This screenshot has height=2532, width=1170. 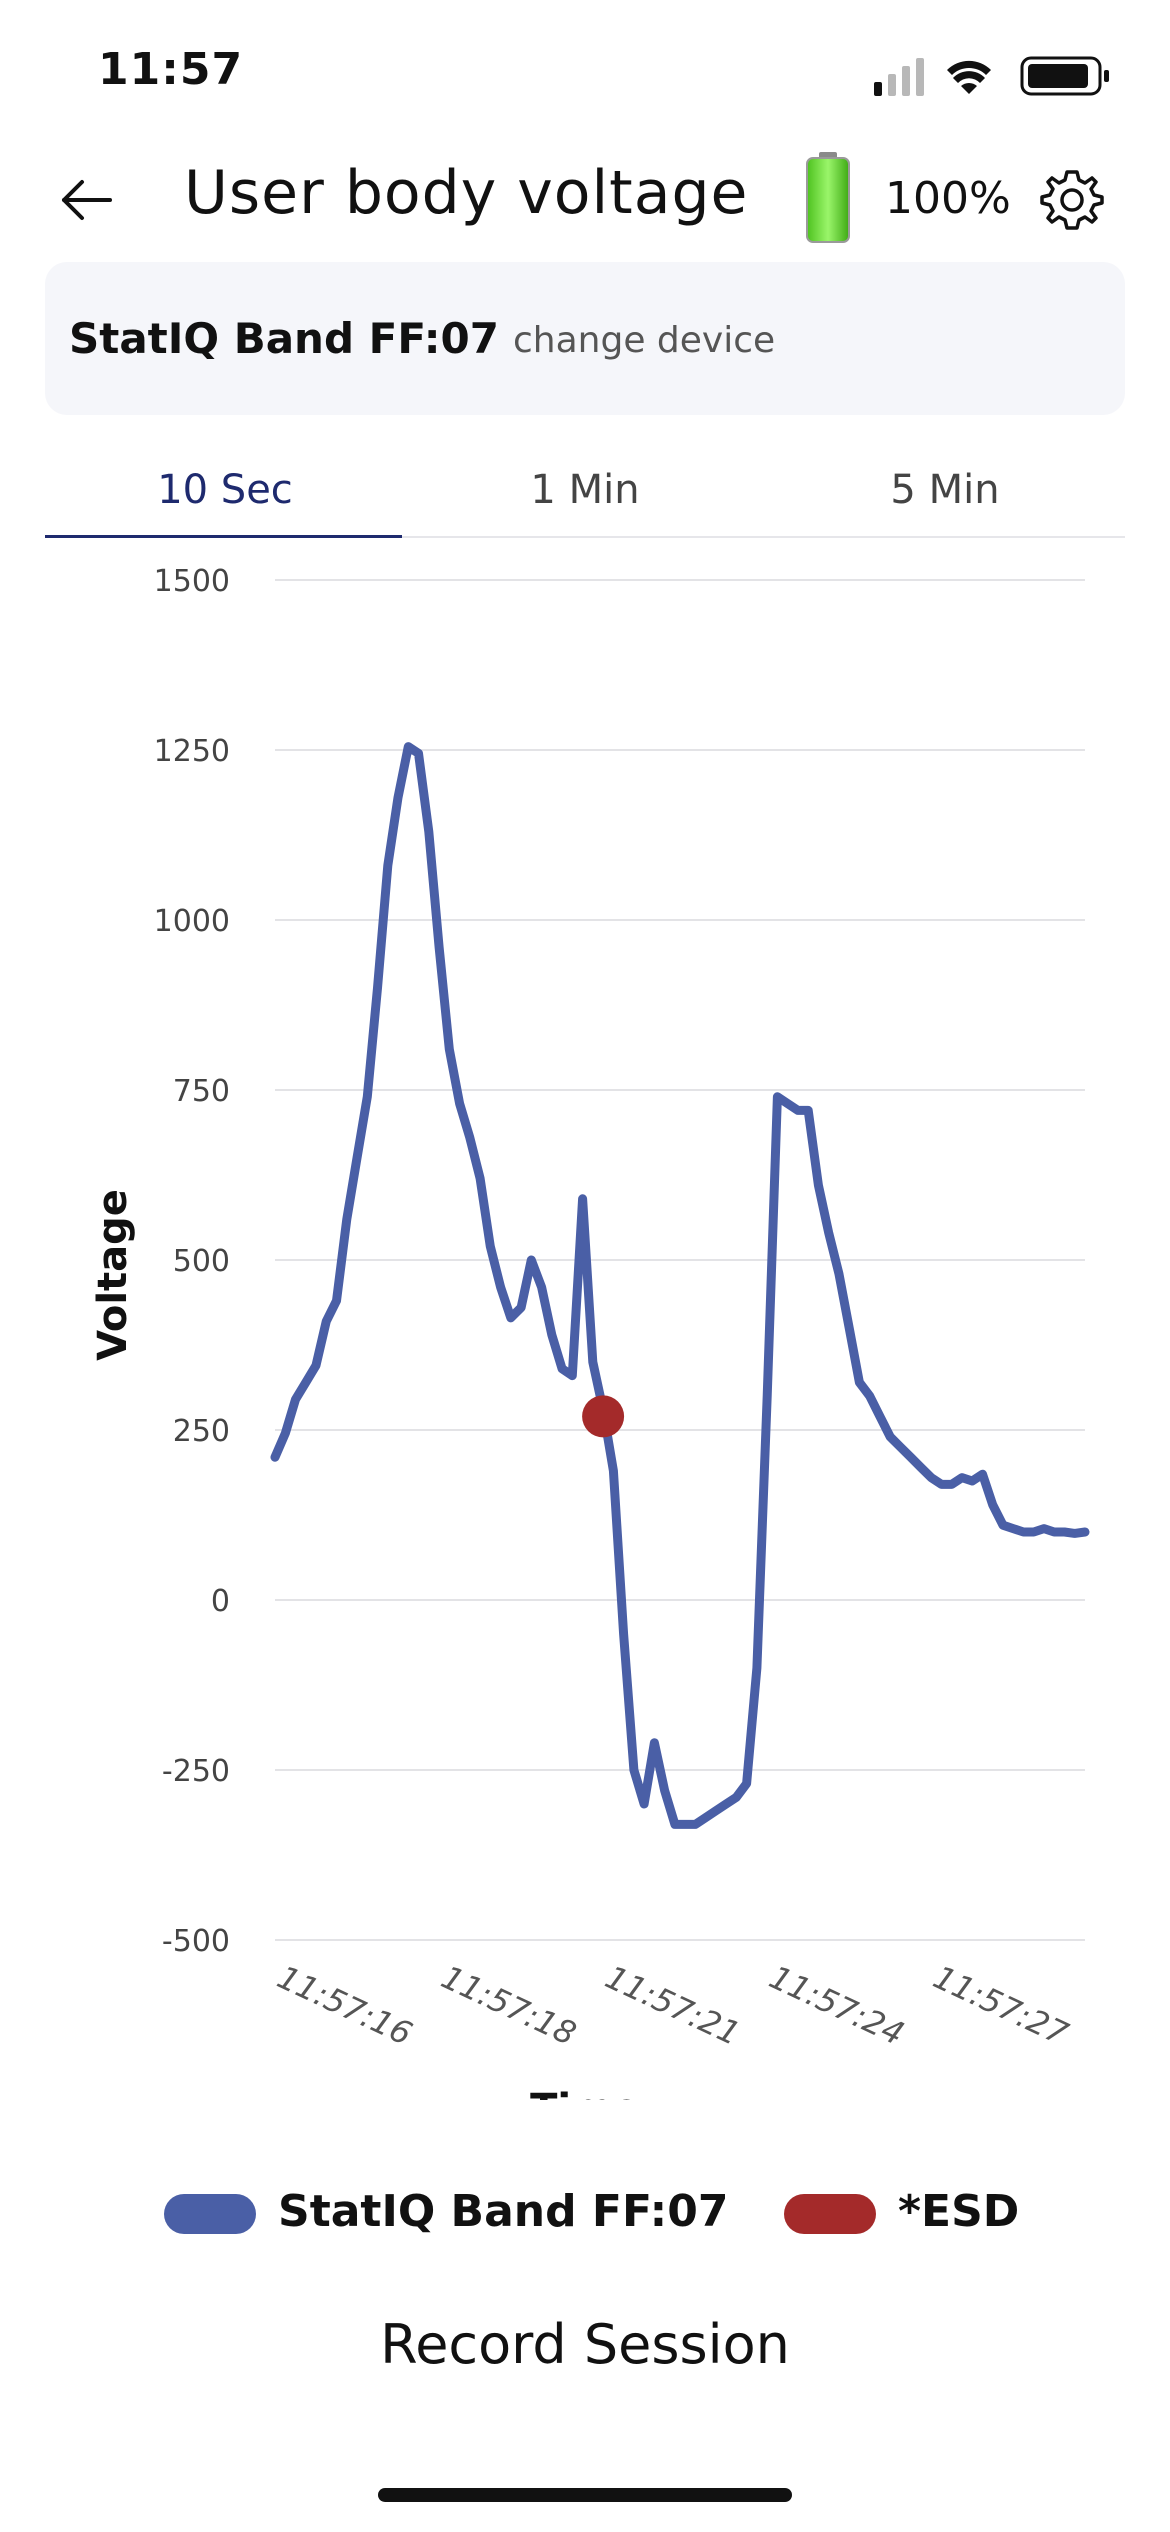 What do you see at coordinates (991, 76) in the screenshot?
I see `status-icons` at bounding box center [991, 76].